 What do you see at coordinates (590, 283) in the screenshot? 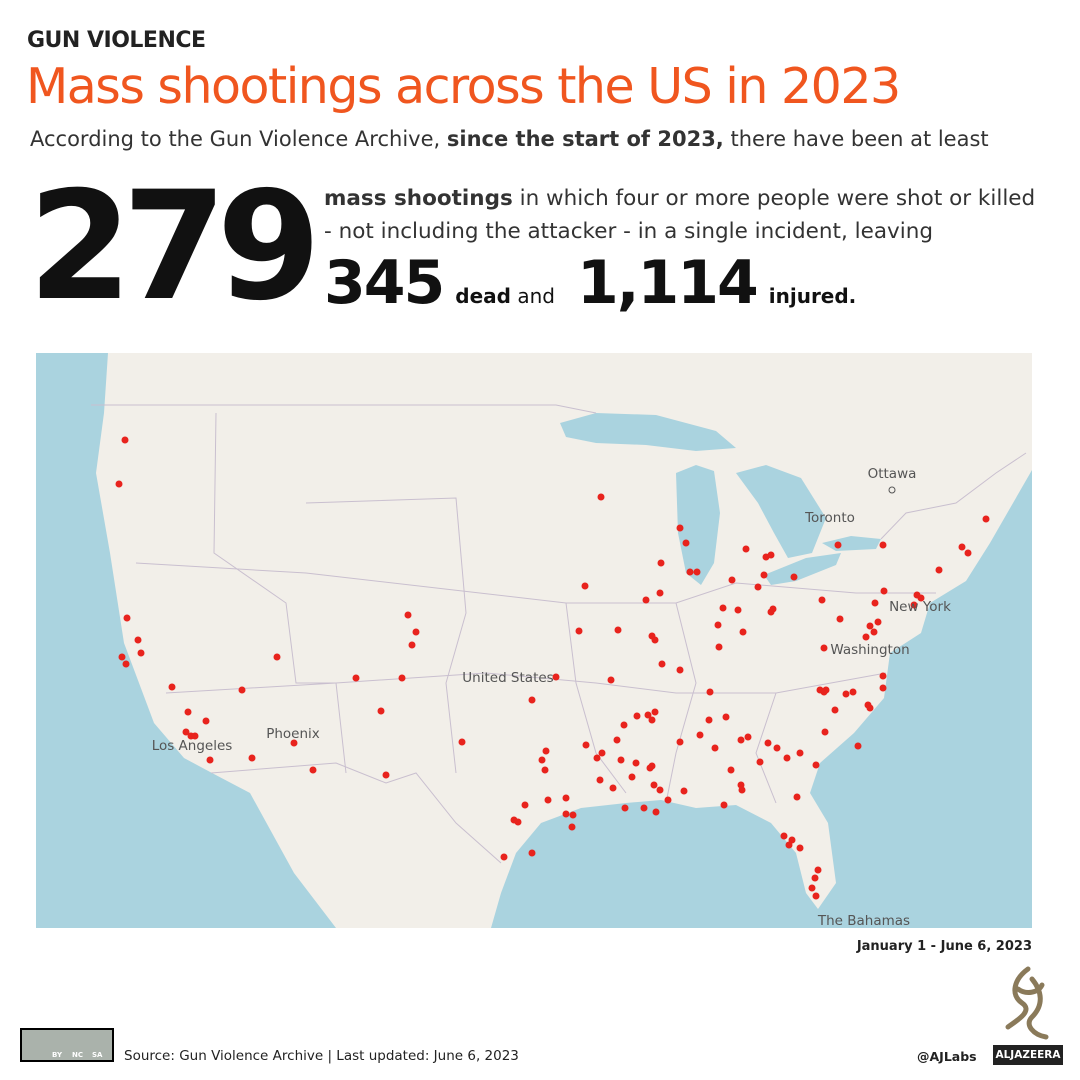
I see `casualties: 345 dead and 1,114 injured.` at bounding box center [590, 283].